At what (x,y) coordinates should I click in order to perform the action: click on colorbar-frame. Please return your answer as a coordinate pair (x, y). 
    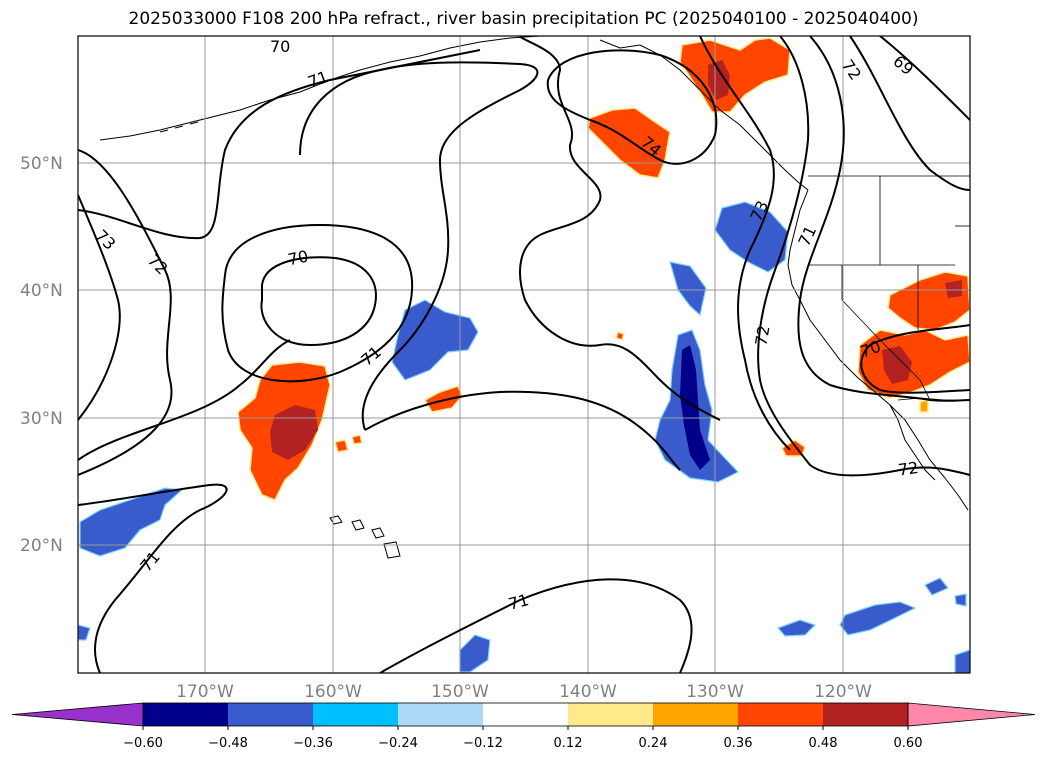
    Looking at the image, I should click on (525, 714).